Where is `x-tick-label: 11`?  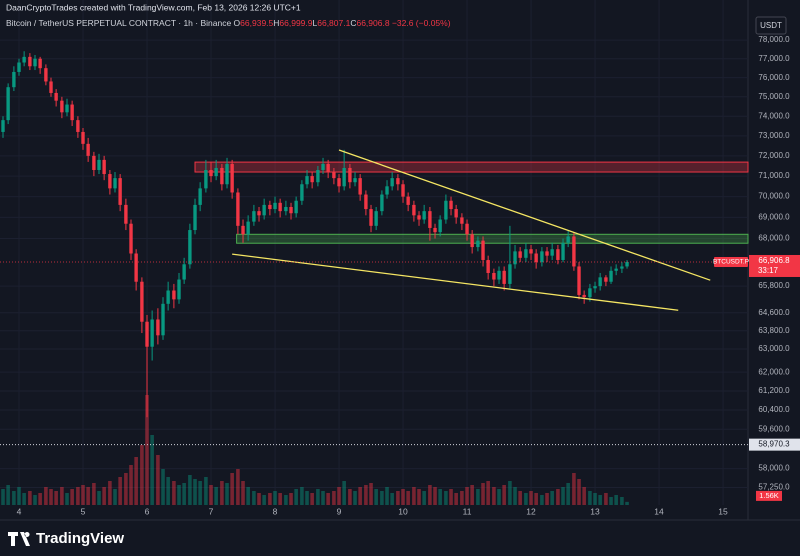 x-tick-label: 11 is located at coordinates (467, 511).